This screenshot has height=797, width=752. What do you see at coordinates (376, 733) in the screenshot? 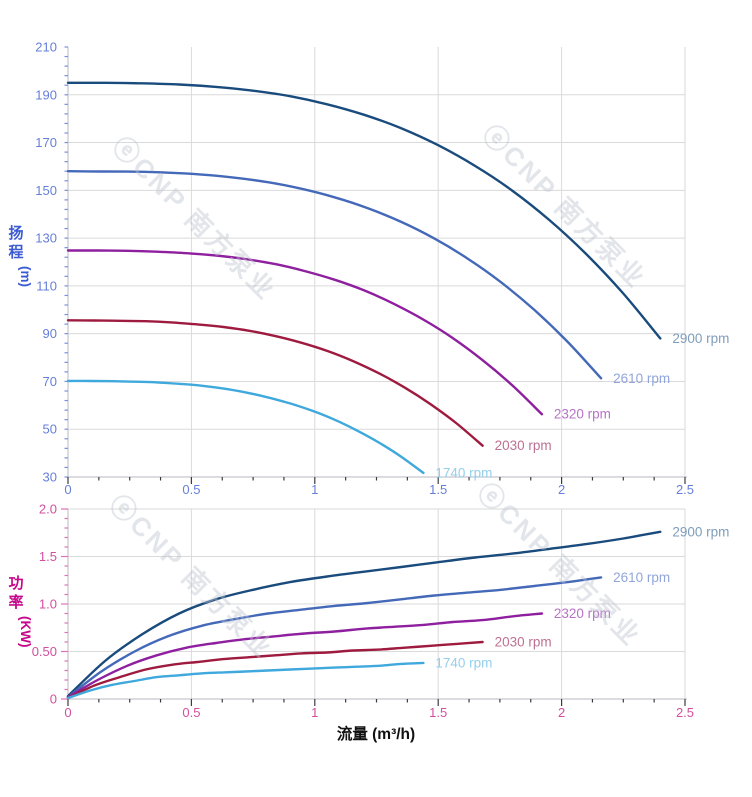
I see `x-axis-title: 流量 (m³/h)` at bounding box center [376, 733].